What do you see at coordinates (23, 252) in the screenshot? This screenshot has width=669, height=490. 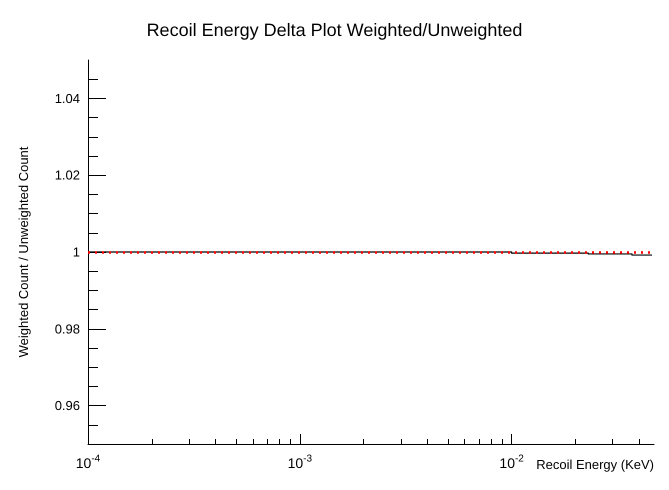 I see `y-axis-title: Weighted Count / Unweighted Count` at bounding box center [23, 252].